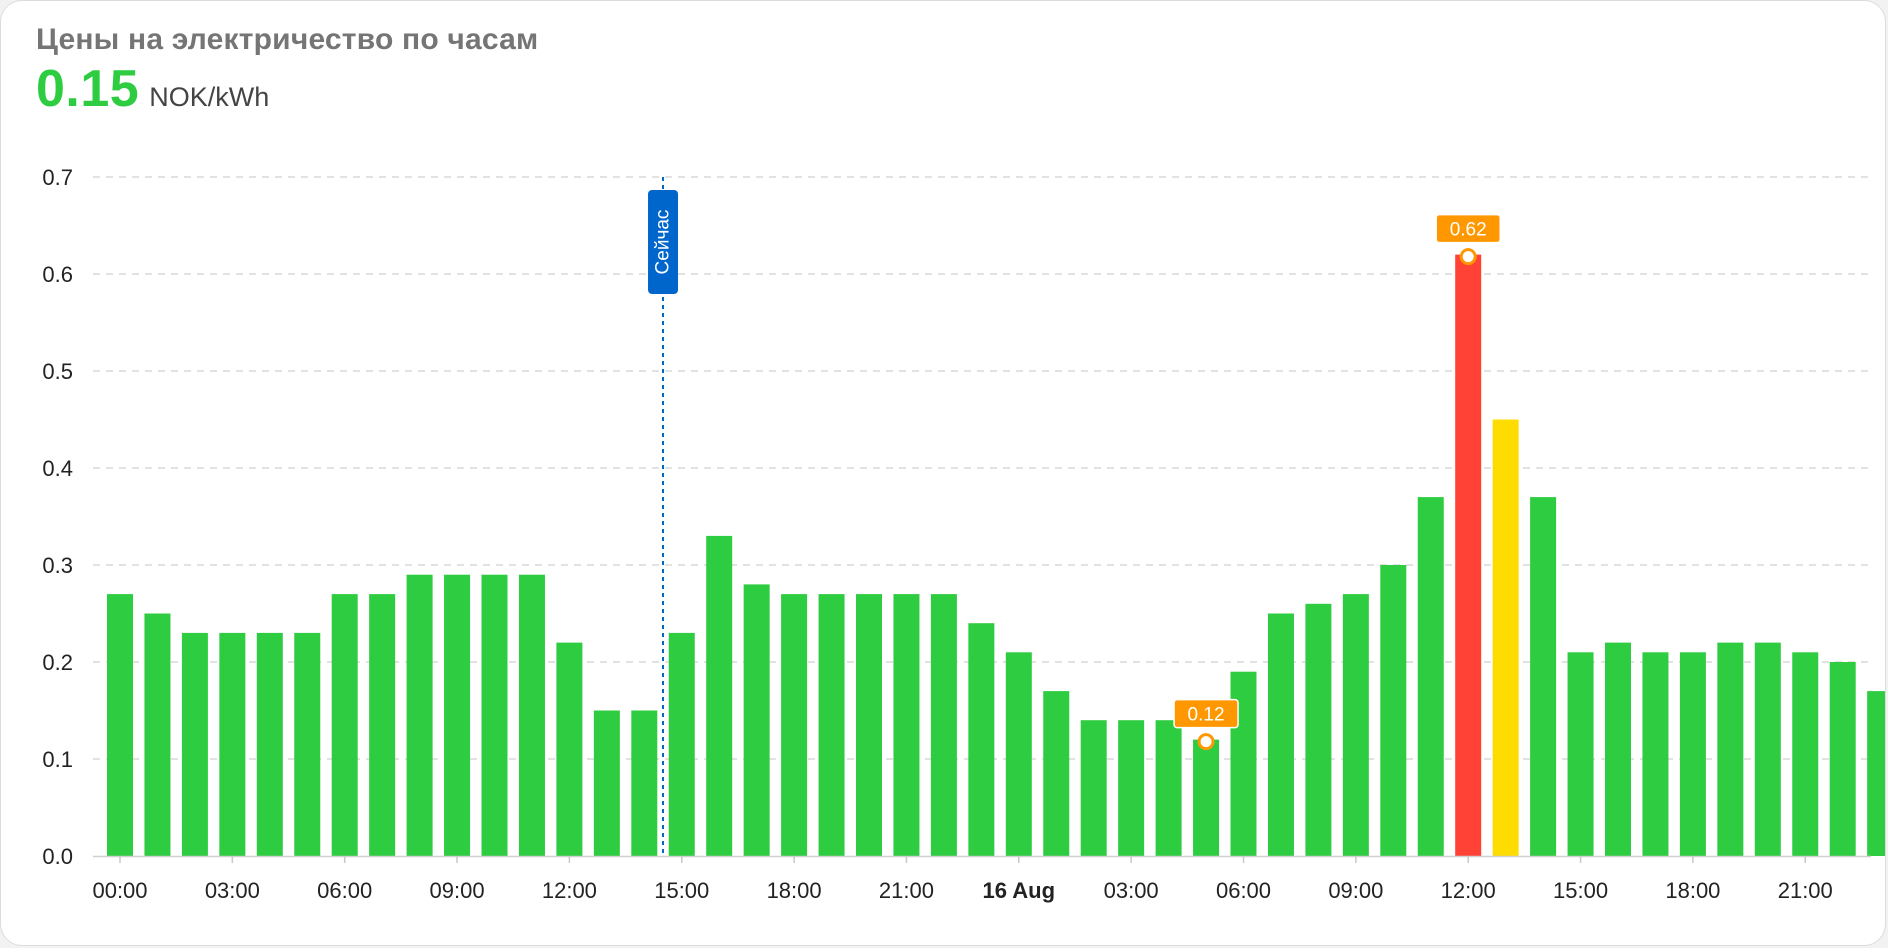 The height and width of the screenshot is (948, 1888). Describe the element at coordinates (57, 177) in the screenshot. I see `y-tick-label: 0.7` at that location.